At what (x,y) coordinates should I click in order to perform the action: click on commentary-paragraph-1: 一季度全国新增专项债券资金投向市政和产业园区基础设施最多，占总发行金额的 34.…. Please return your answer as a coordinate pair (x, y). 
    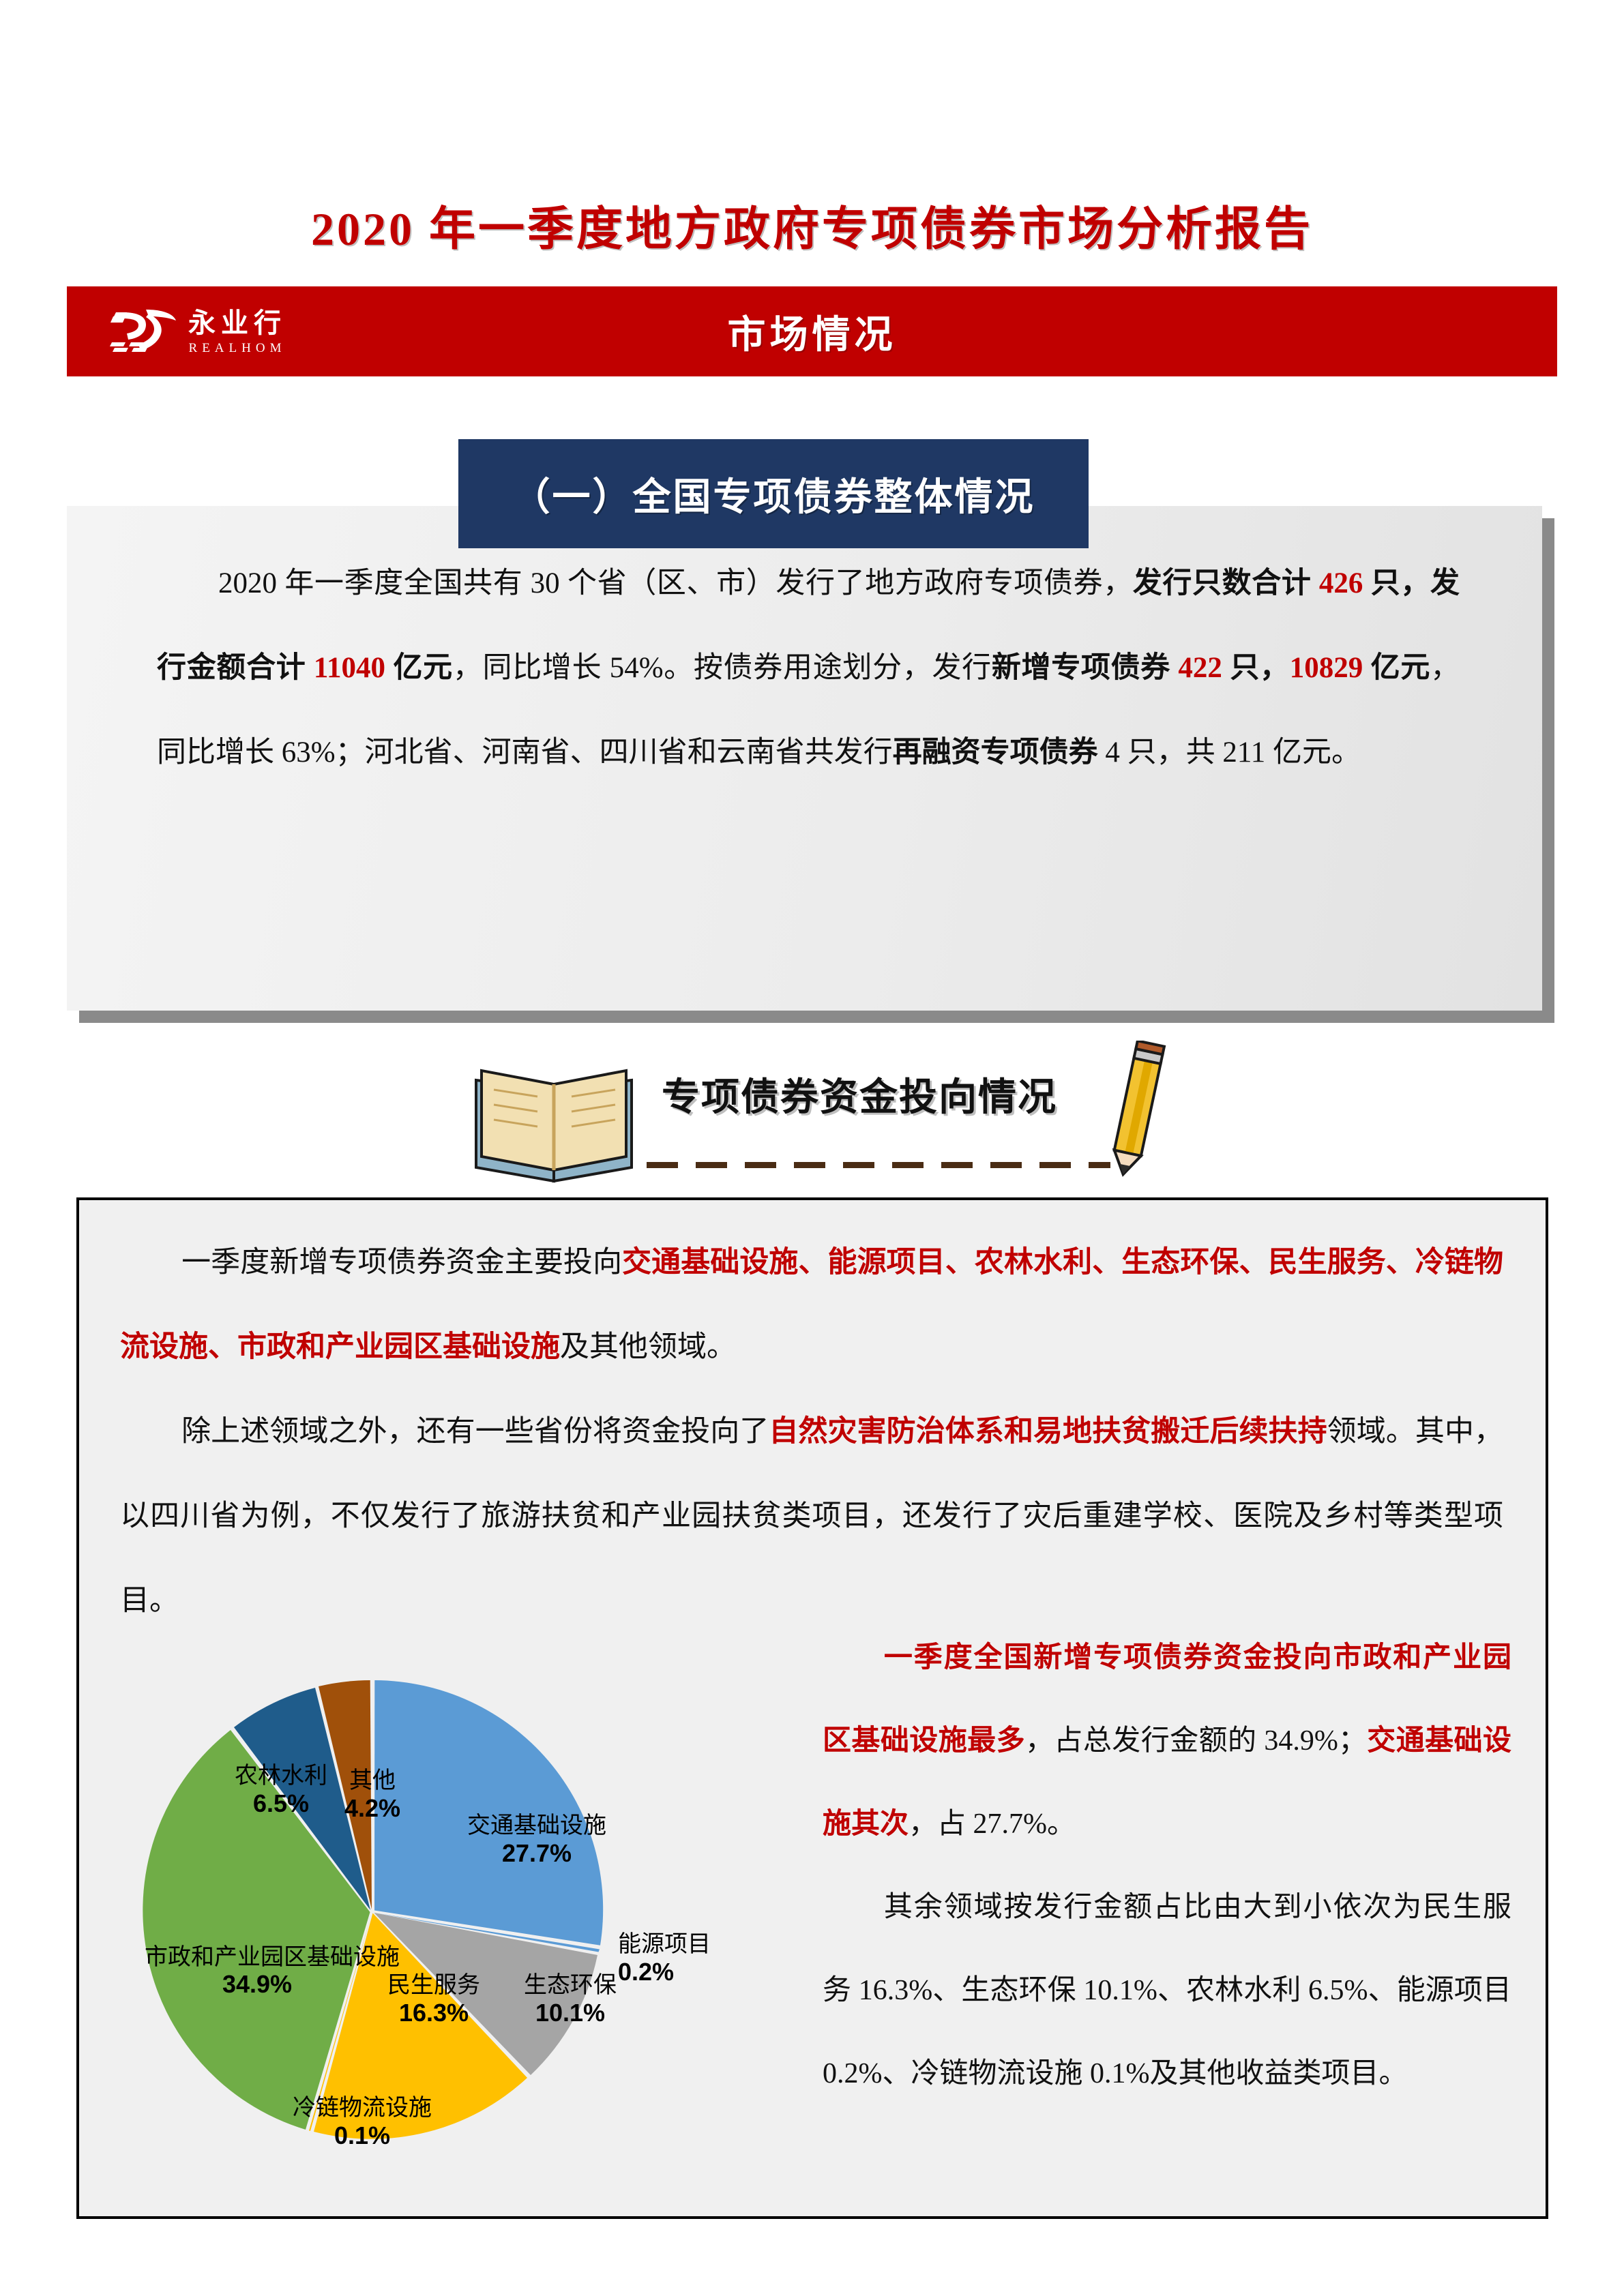
    Looking at the image, I should click on (1167, 1741).